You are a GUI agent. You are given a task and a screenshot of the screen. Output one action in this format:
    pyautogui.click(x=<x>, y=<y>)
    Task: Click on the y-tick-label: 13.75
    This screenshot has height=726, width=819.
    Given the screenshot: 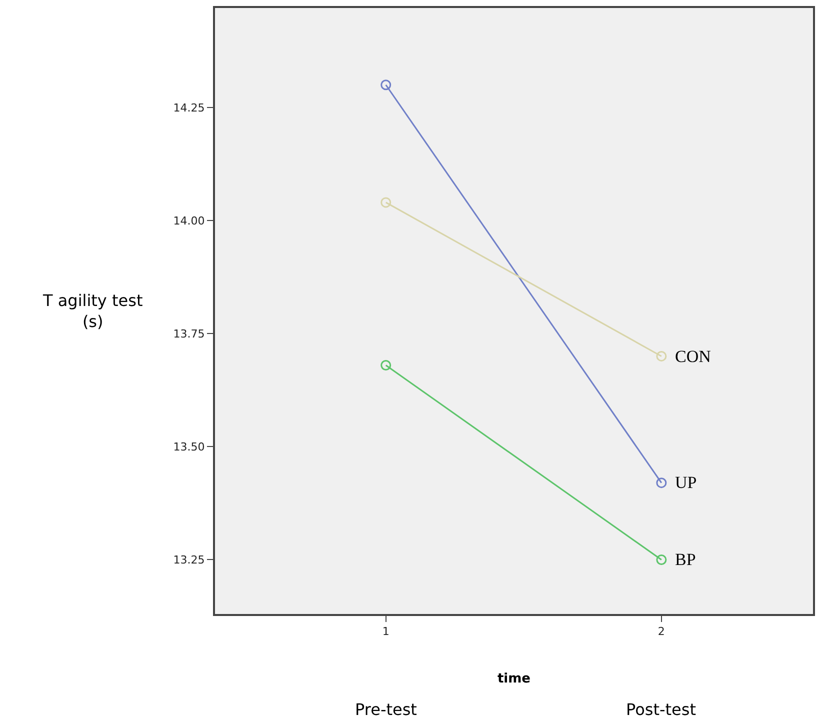 What is the action you would take?
    pyautogui.click(x=189, y=333)
    